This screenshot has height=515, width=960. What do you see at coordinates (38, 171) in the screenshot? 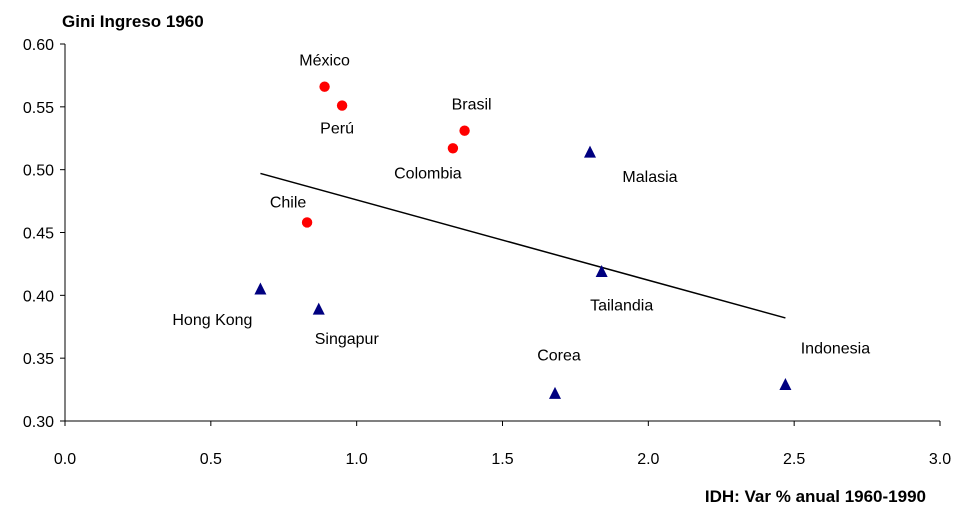
I see `y-tick-label: 0.50` at bounding box center [38, 171].